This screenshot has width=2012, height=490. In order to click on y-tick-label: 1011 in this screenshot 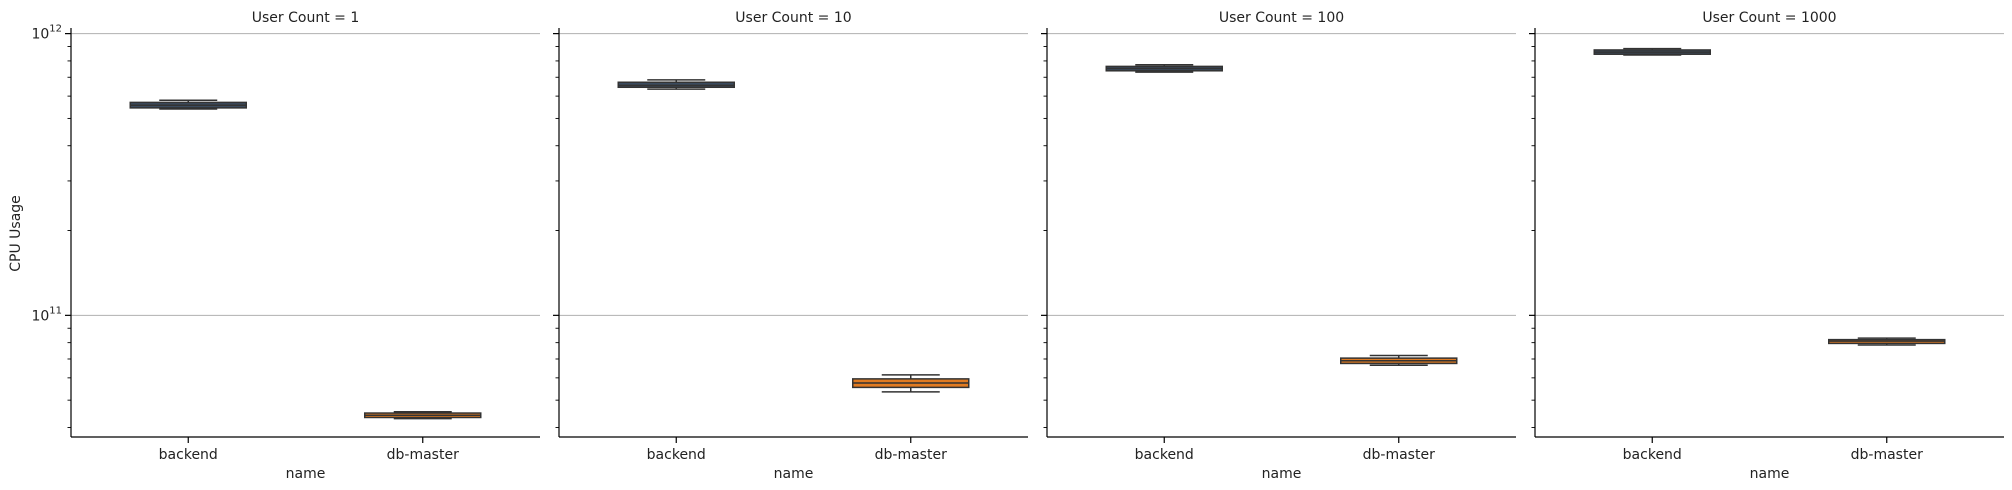, I will do `click(46, 314)`.